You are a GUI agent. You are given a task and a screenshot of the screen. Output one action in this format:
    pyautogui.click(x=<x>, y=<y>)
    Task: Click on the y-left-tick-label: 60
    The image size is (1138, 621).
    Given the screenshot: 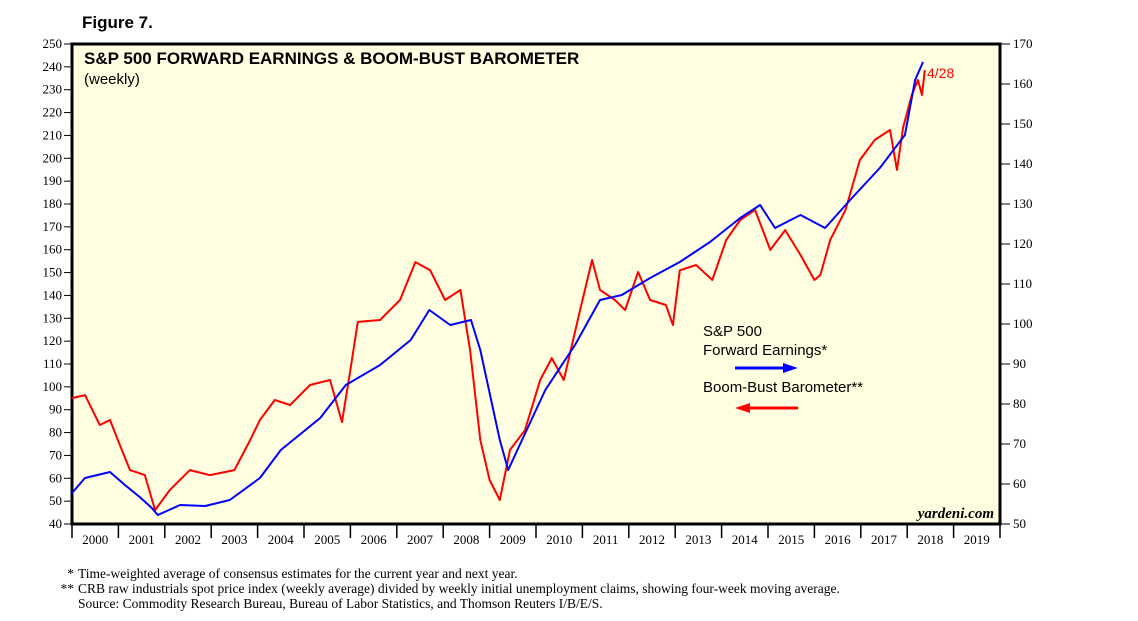 What is the action you would take?
    pyautogui.click(x=55, y=477)
    